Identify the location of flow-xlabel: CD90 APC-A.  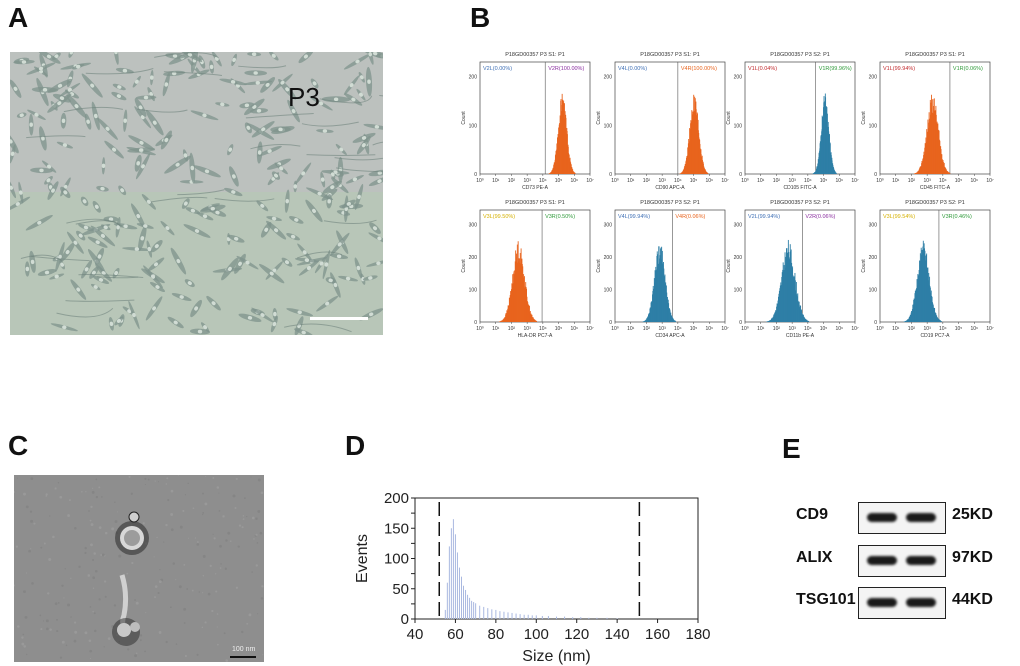
(670, 188).